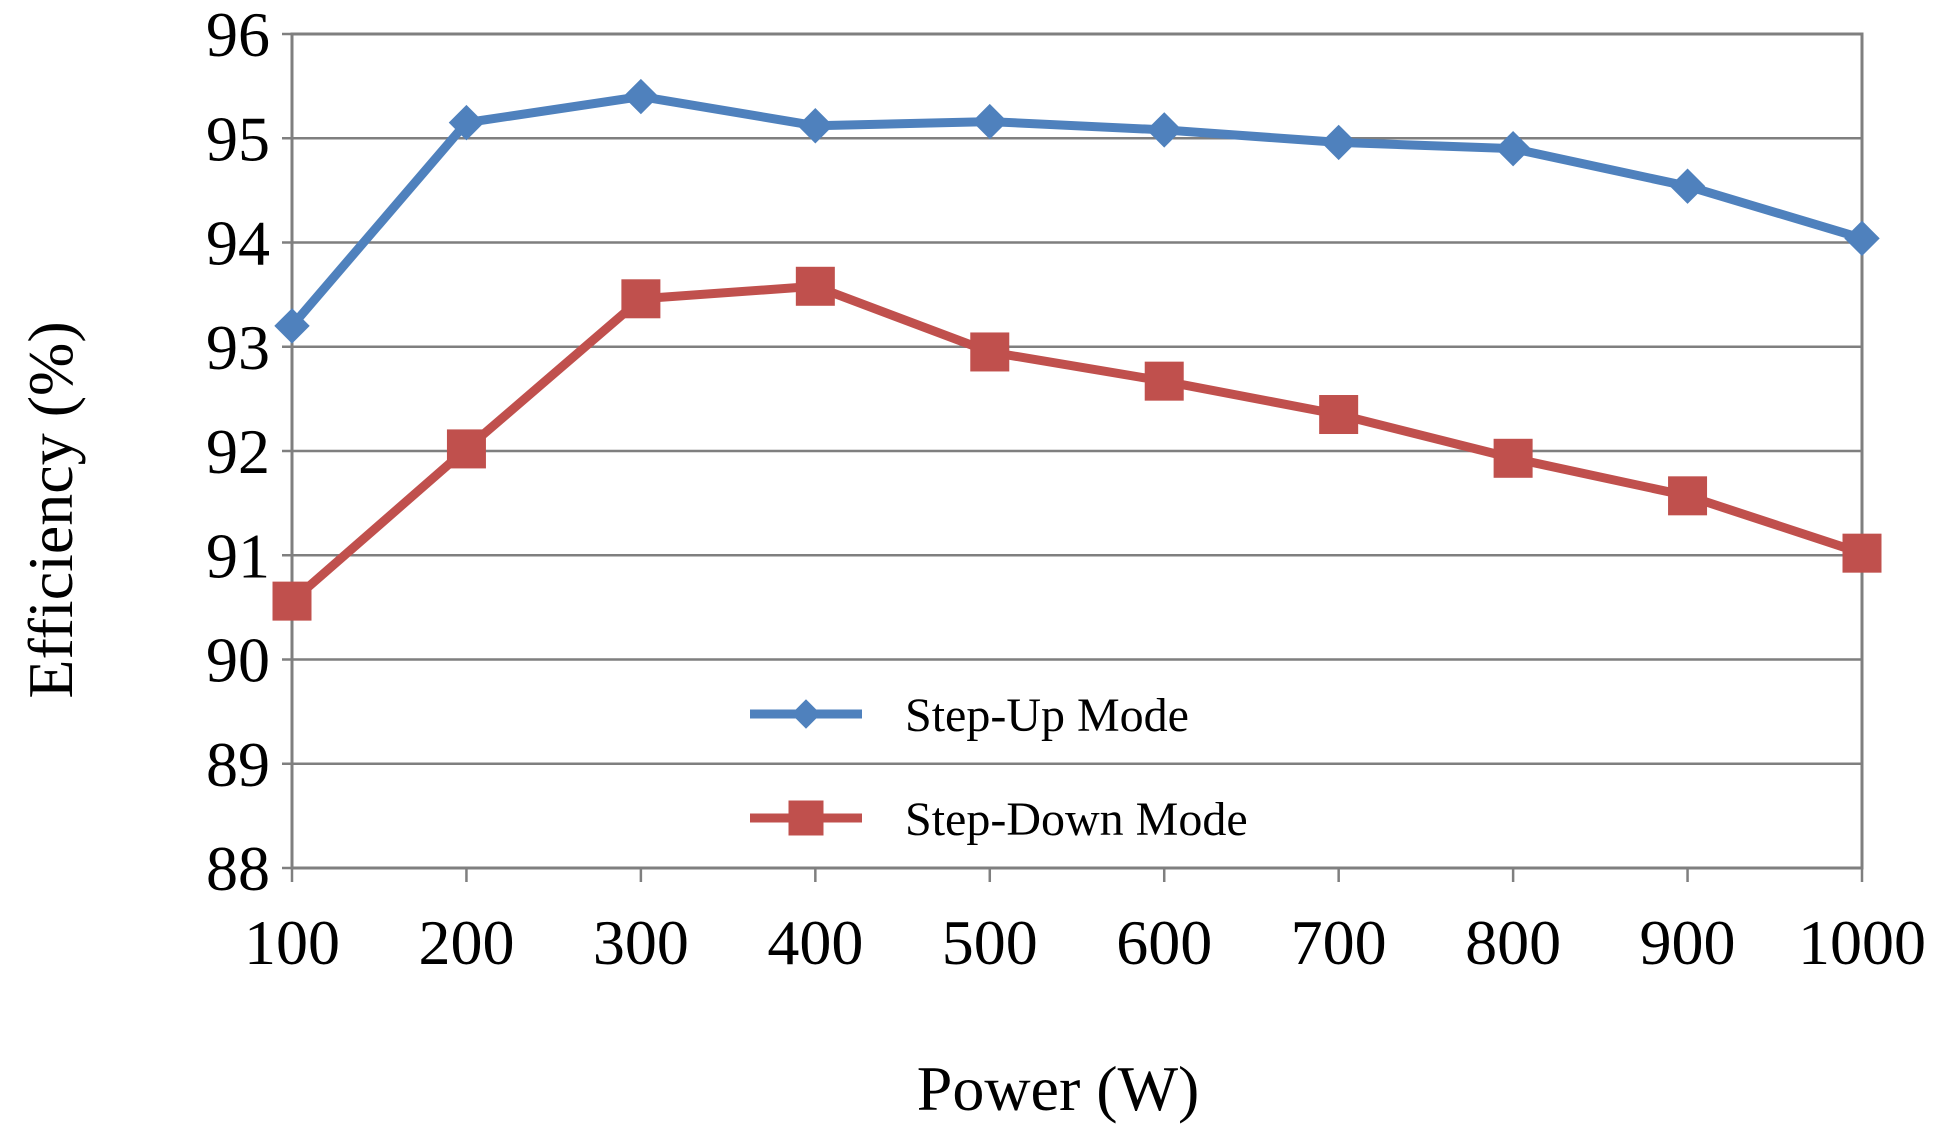  Describe the element at coordinates (641, 942) in the screenshot. I see `x-tick-label: 300` at that location.